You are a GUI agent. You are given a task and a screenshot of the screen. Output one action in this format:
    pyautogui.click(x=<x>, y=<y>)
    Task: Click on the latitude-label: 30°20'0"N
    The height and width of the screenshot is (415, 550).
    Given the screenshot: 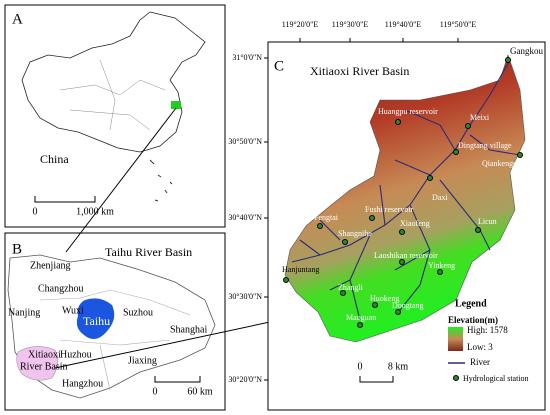 What is the action you would take?
    pyautogui.click(x=245, y=379)
    